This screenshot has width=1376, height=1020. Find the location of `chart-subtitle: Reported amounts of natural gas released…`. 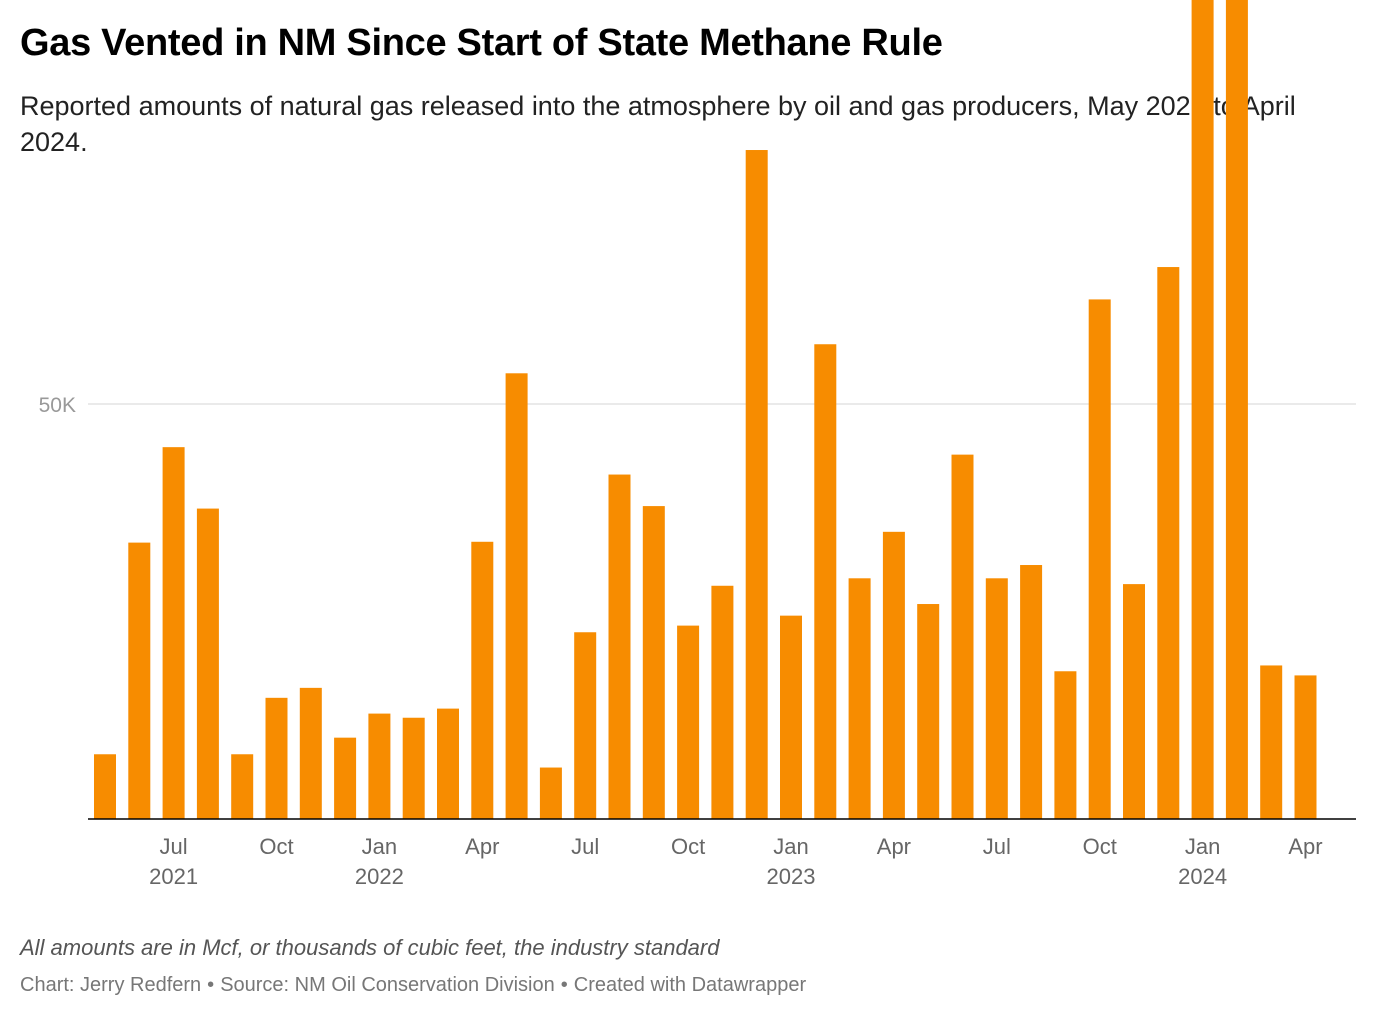

chart-subtitle: Reported amounts of natural gas released… is located at coordinates (658, 124).